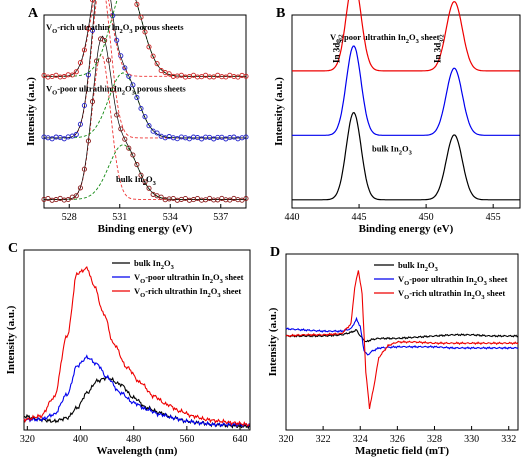 Image resolution: width=530 pixels, height=466 pixels. What do you see at coordinates (186, 439) in the screenshot?
I see `x-tick-label: 560` at bounding box center [186, 439].